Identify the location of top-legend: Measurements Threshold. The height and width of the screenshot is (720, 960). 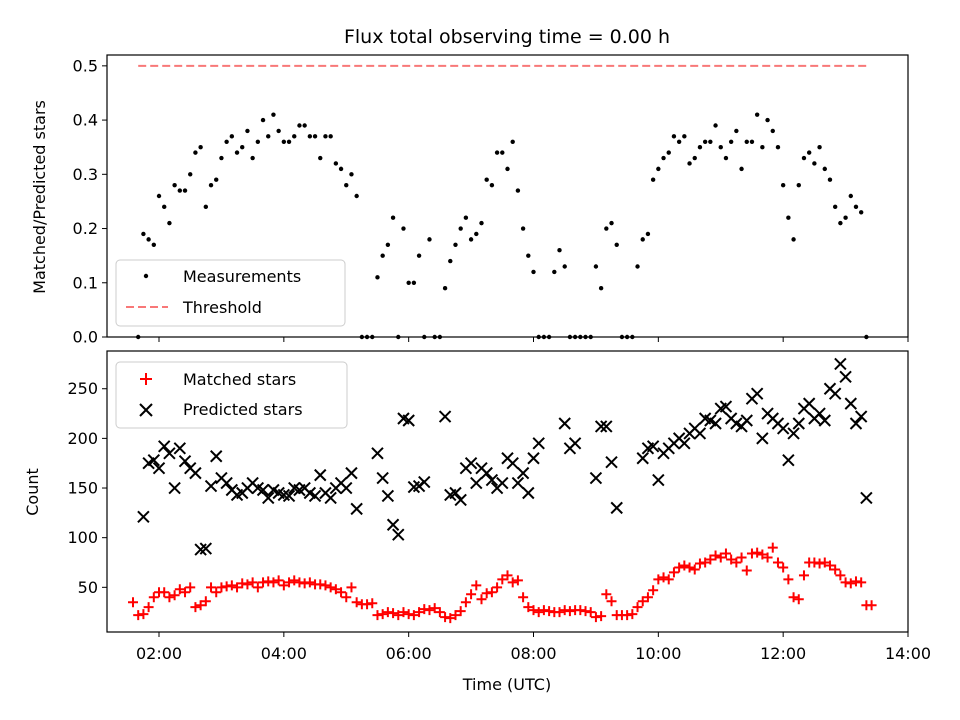
(230, 293).